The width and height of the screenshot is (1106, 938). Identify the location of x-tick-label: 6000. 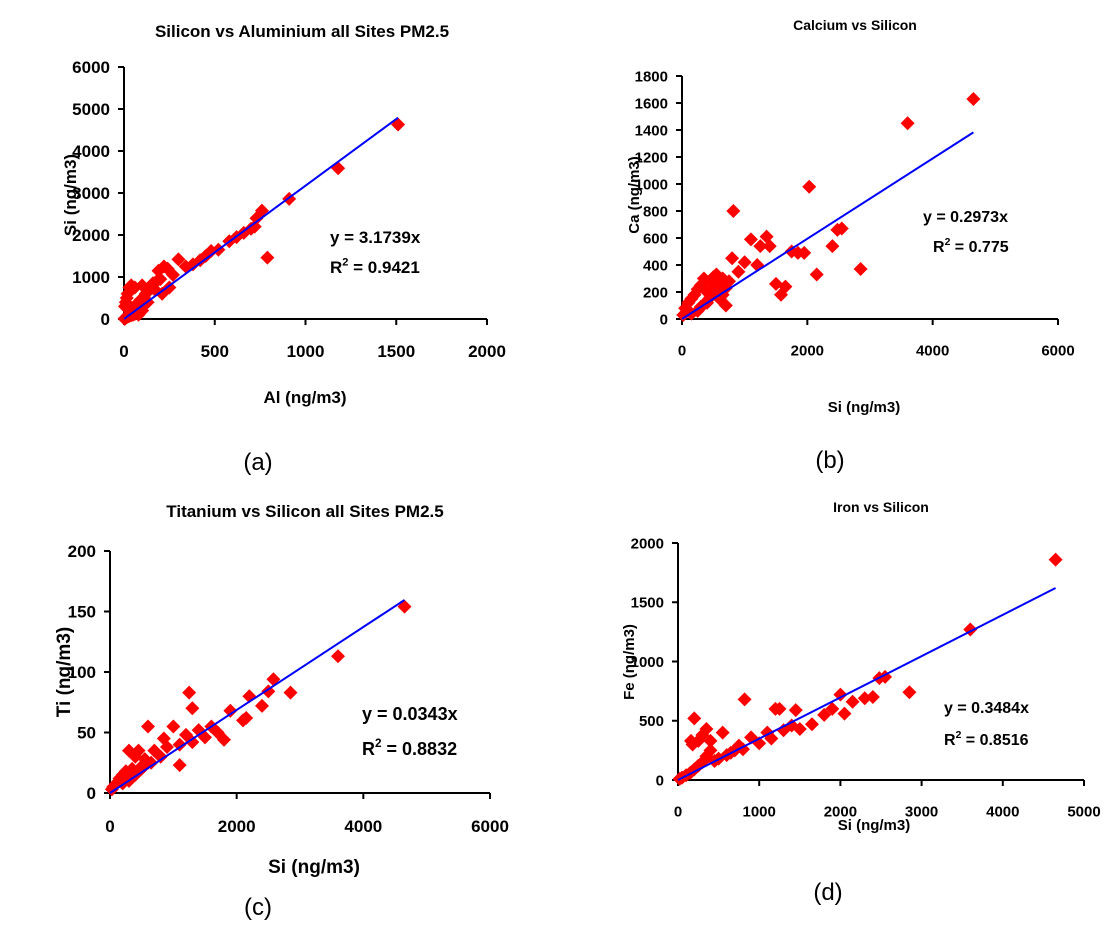
(490, 826).